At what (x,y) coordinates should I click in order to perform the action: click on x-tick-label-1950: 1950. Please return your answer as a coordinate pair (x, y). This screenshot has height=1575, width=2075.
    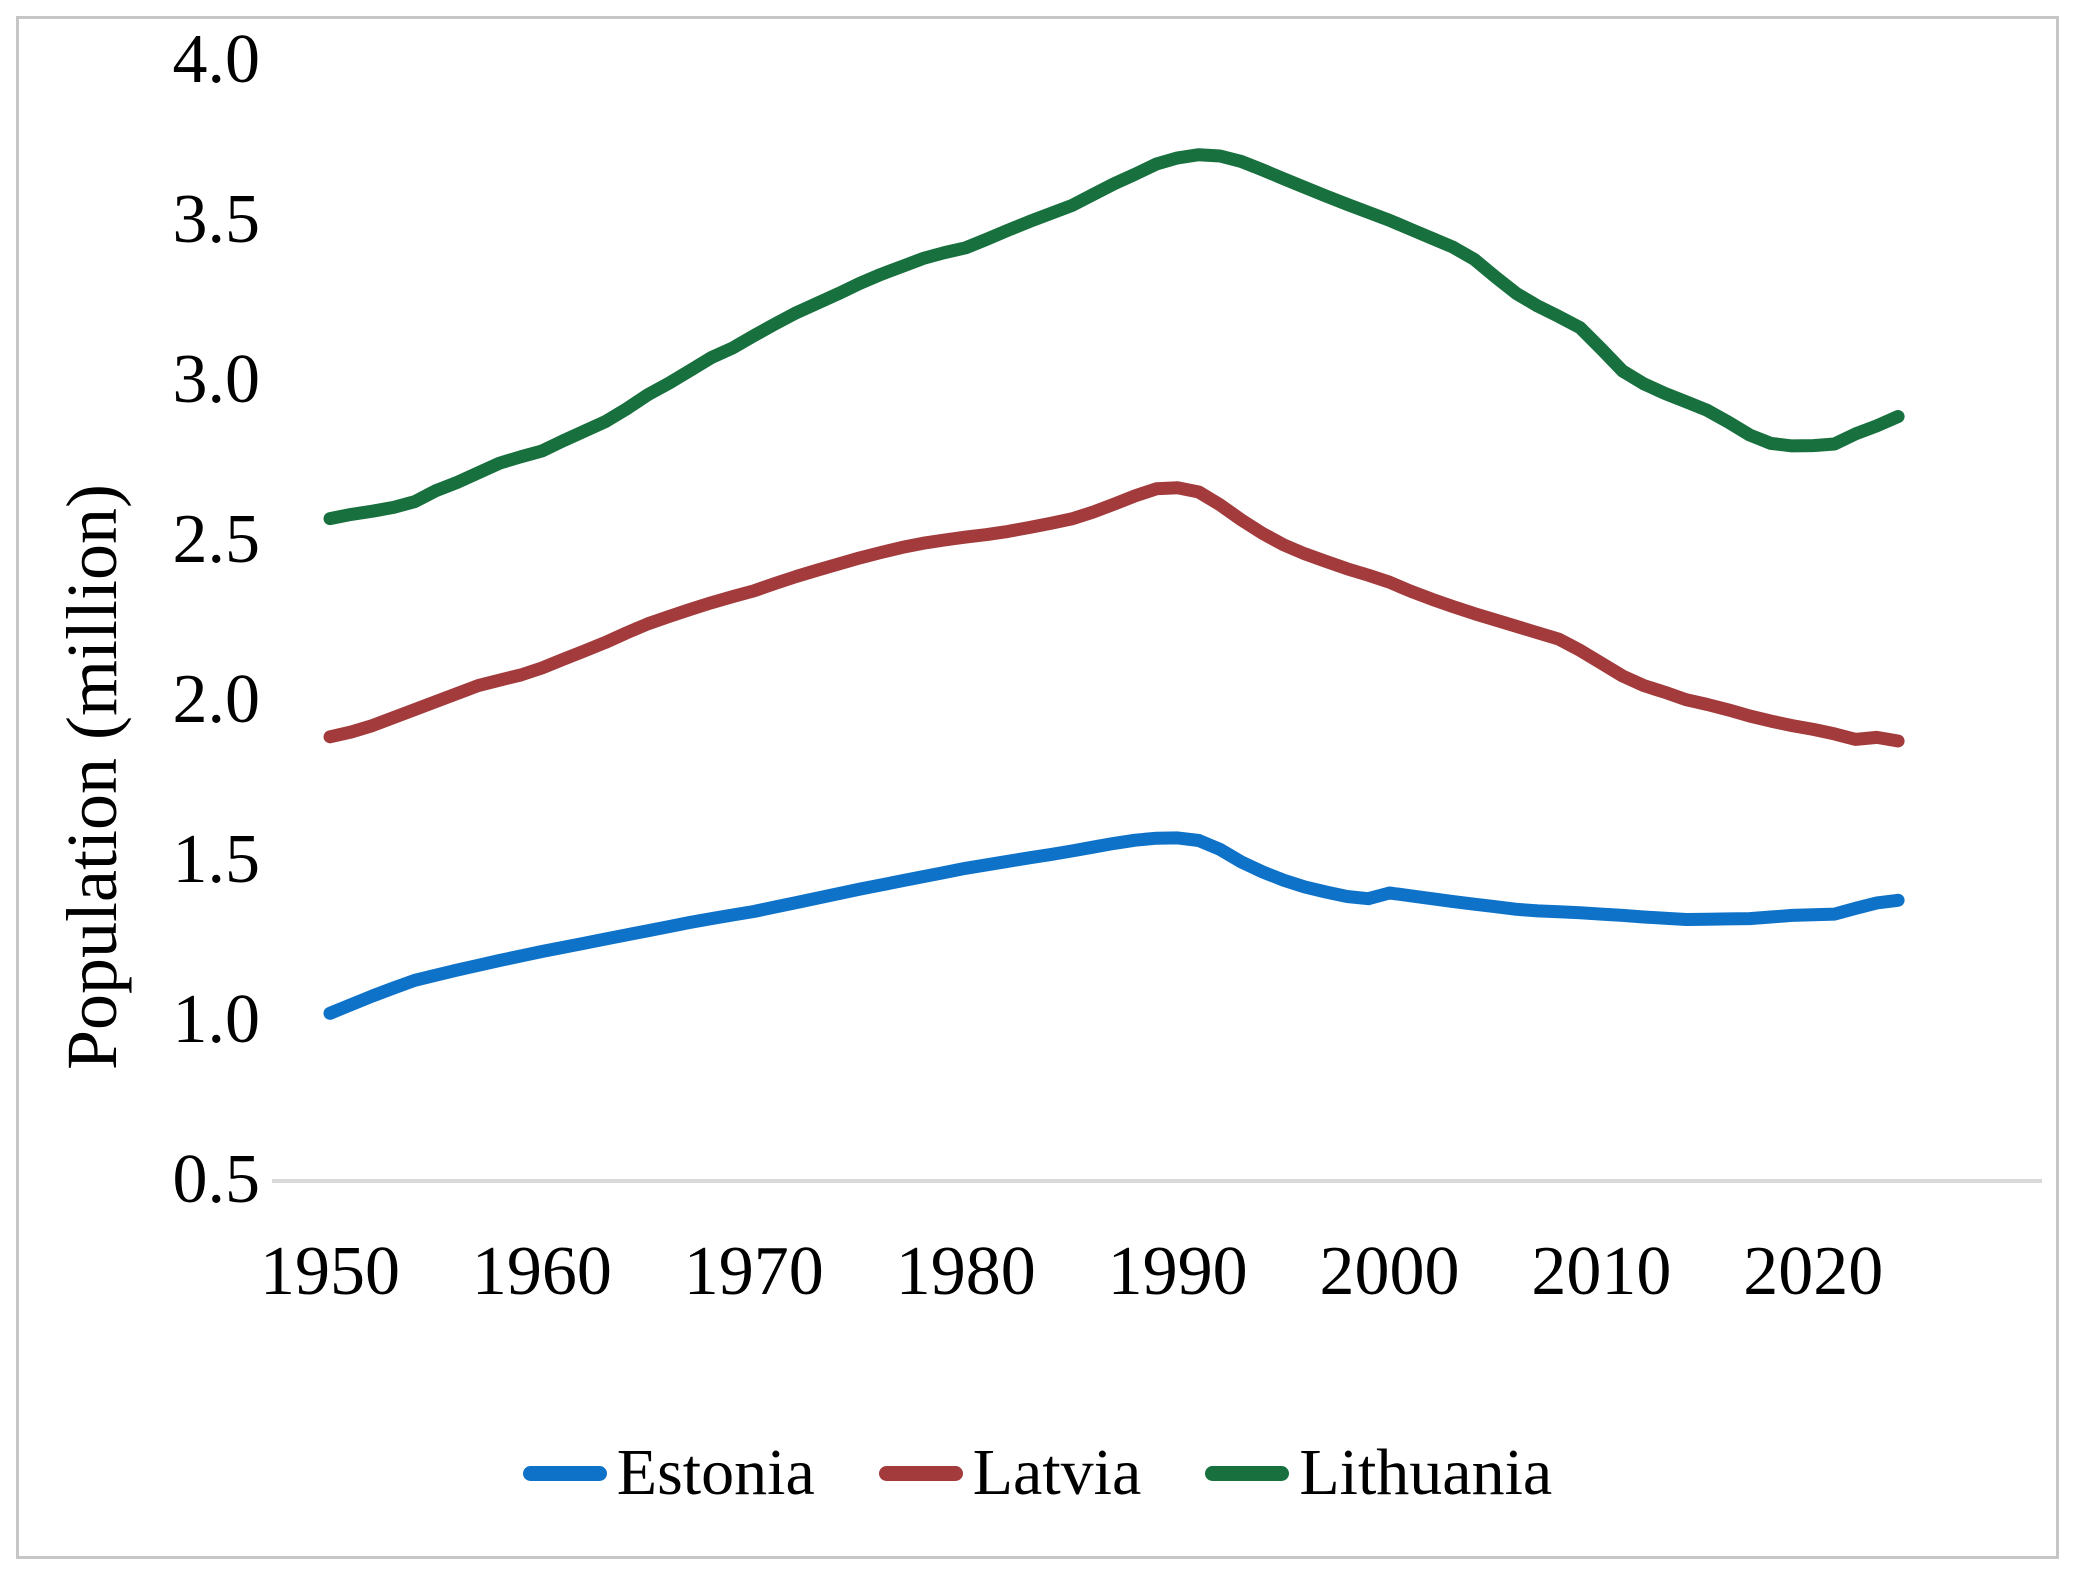
    Looking at the image, I should click on (330, 1271).